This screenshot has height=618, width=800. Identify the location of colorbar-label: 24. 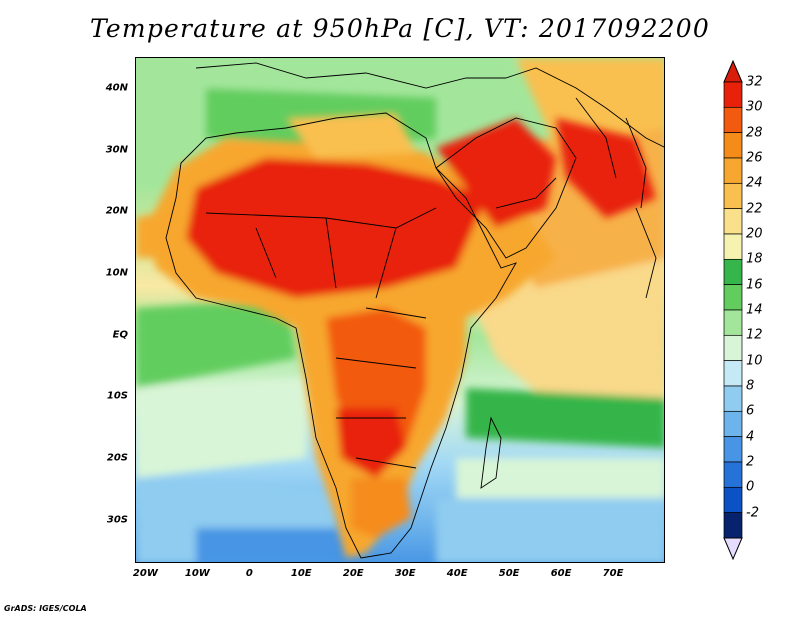
(754, 183).